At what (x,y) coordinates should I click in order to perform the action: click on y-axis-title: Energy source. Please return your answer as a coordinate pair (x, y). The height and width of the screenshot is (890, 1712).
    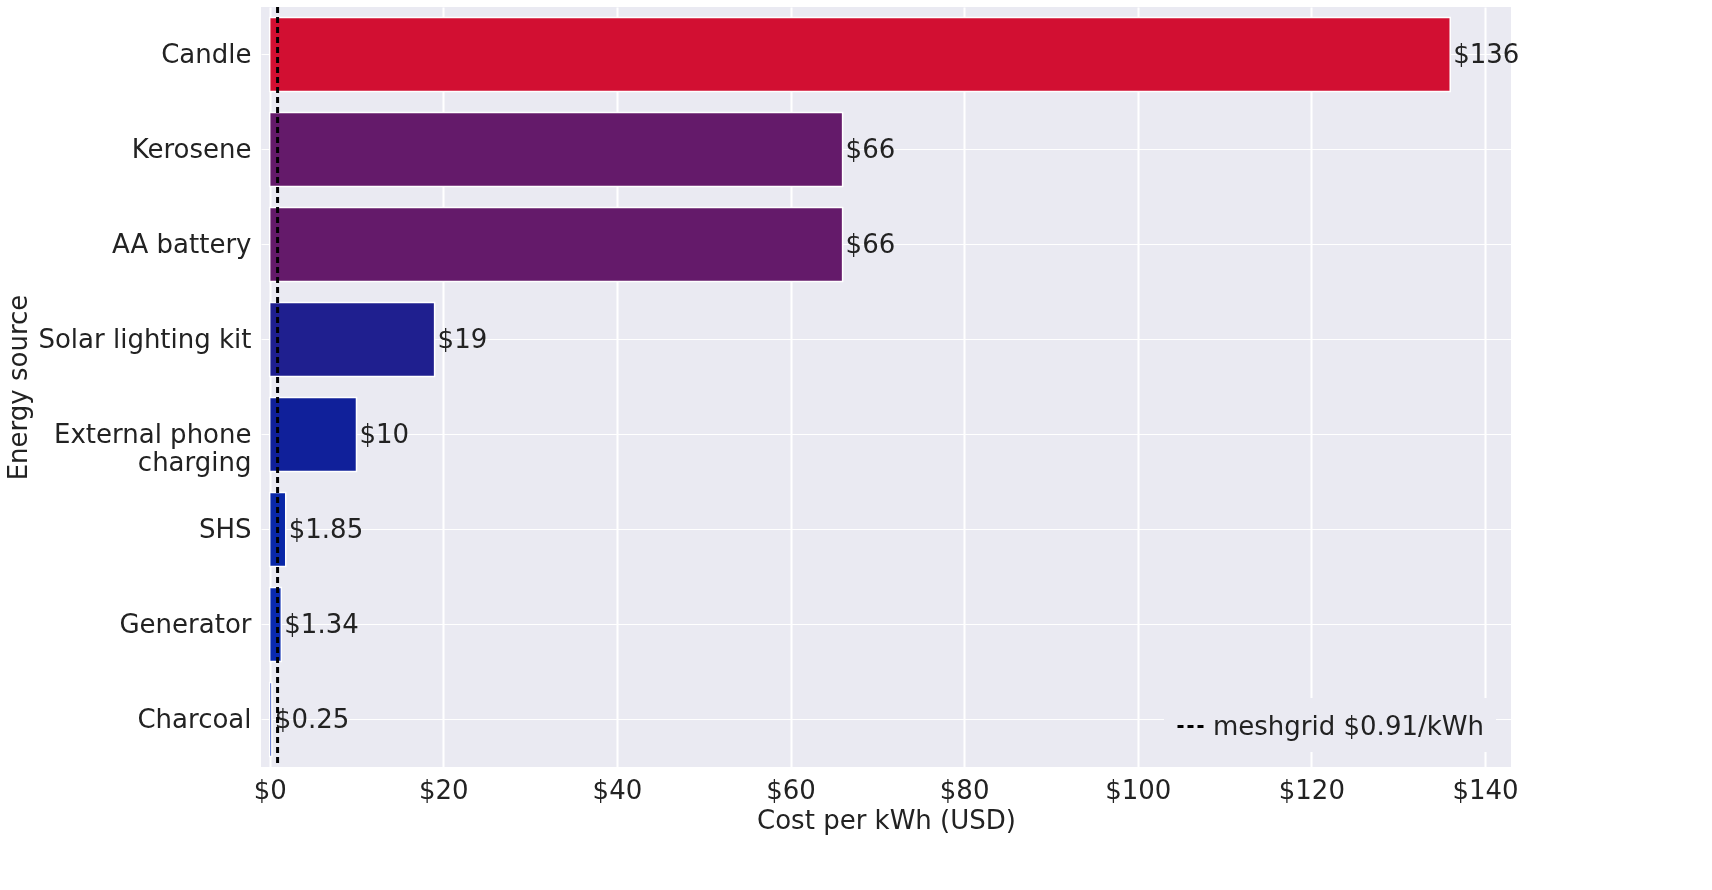
    Looking at the image, I should click on (17, 387).